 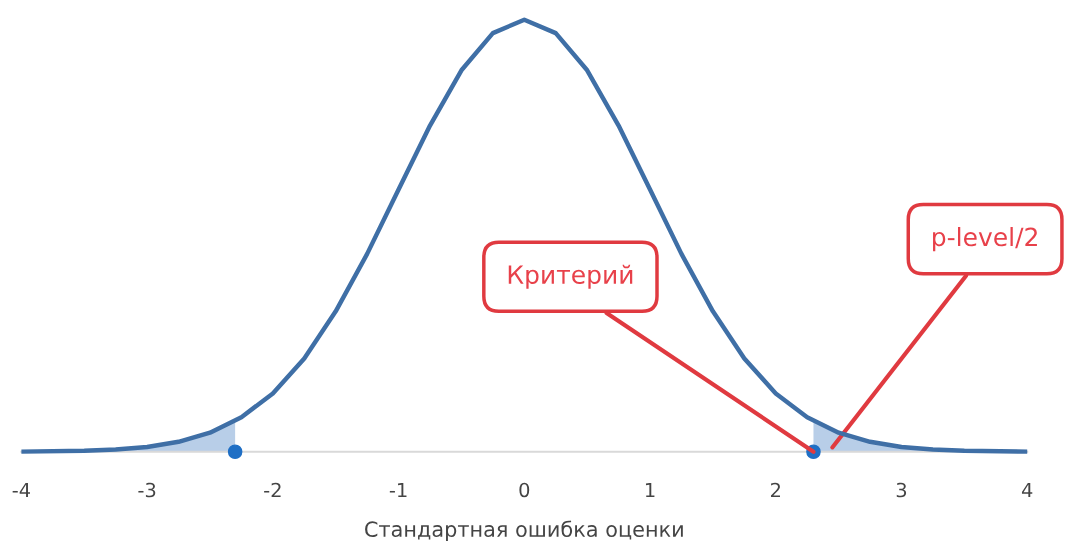 What do you see at coordinates (985, 239) in the screenshot?
I see `annotation: p-level/2` at bounding box center [985, 239].